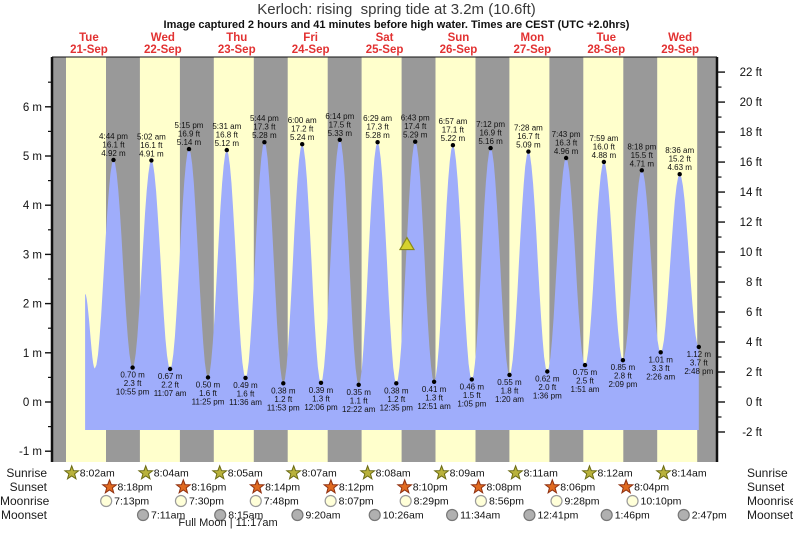 This screenshot has width=793, height=537. I want to click on sunrise-row-time: 8:07am, so click(319, 474).